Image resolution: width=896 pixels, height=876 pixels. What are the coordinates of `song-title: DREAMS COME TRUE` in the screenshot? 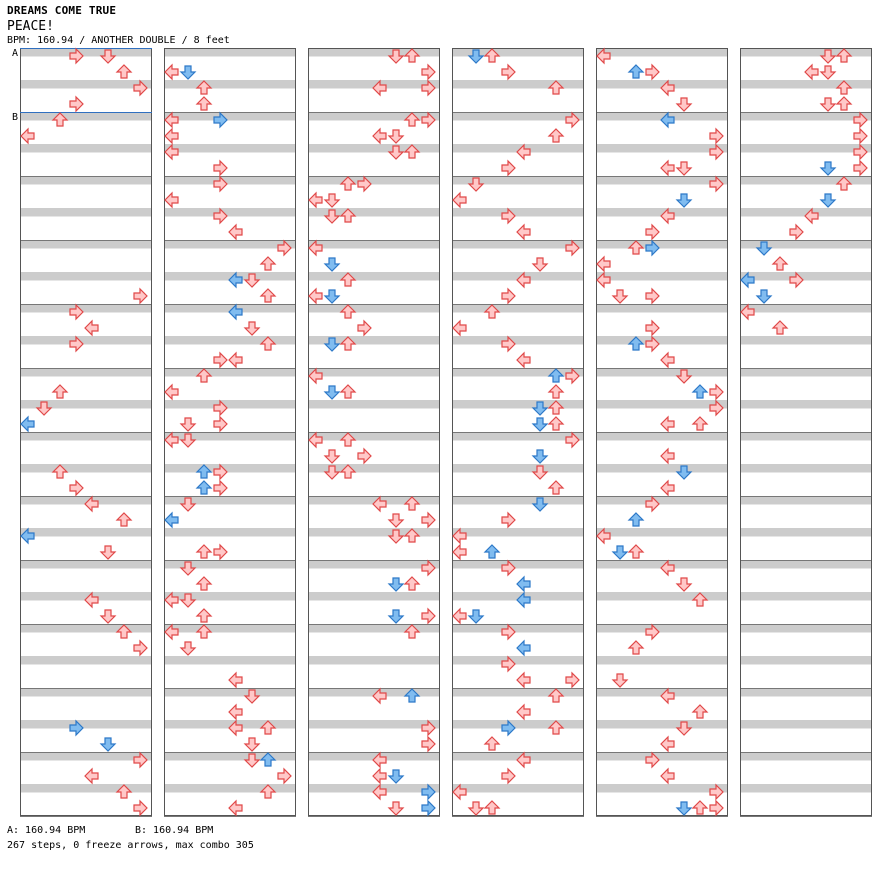 It's located at (62, 10).